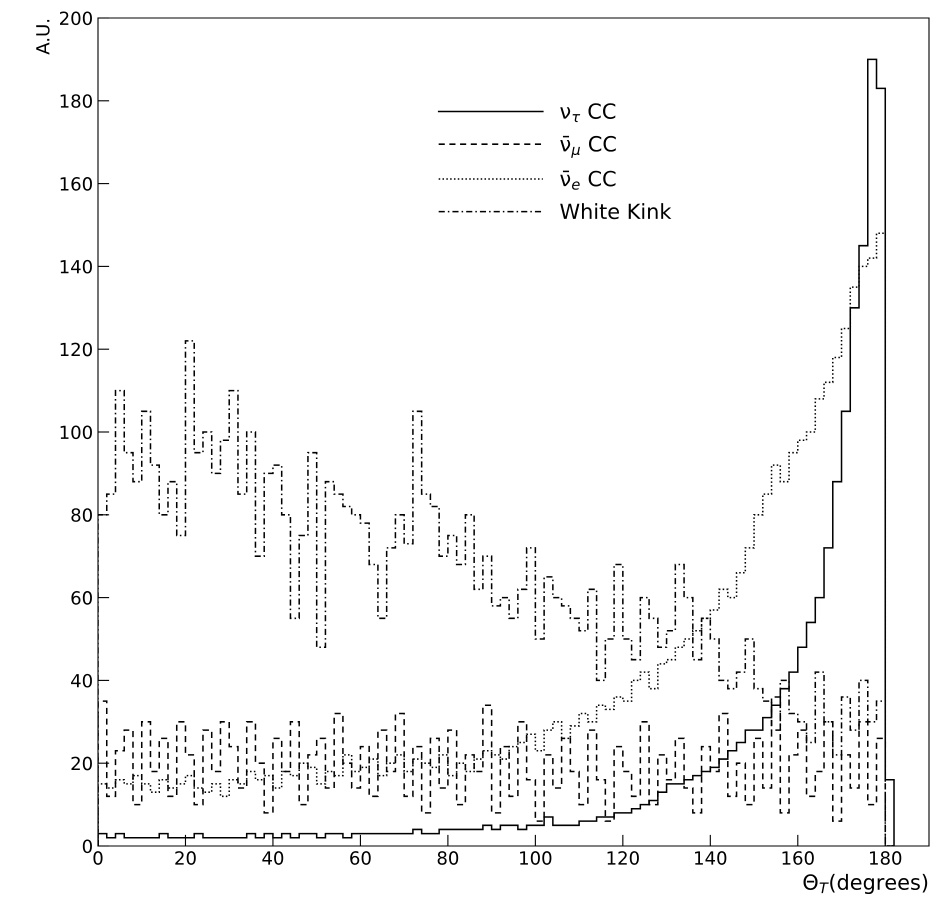  What do you see at coordinates (623, 858) in the screenshot?
I see `x-tick-label: 120` at bounding box center [623, 858].